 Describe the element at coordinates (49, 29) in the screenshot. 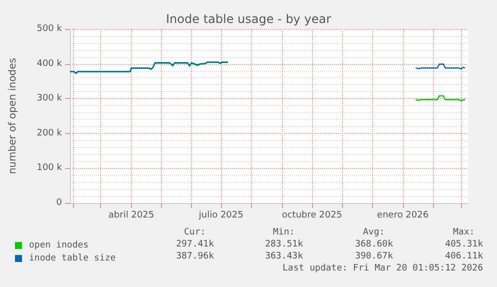

I see `y-tick-label: 500 k` at that location.